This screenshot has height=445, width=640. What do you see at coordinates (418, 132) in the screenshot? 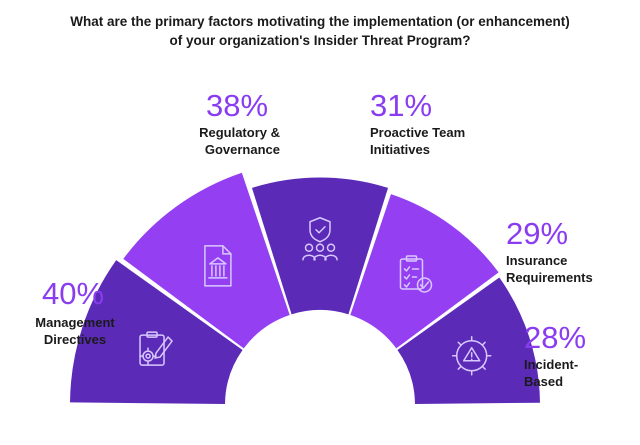
I see `category-label-line: Proactive Team` at bounding box center [418, 132].